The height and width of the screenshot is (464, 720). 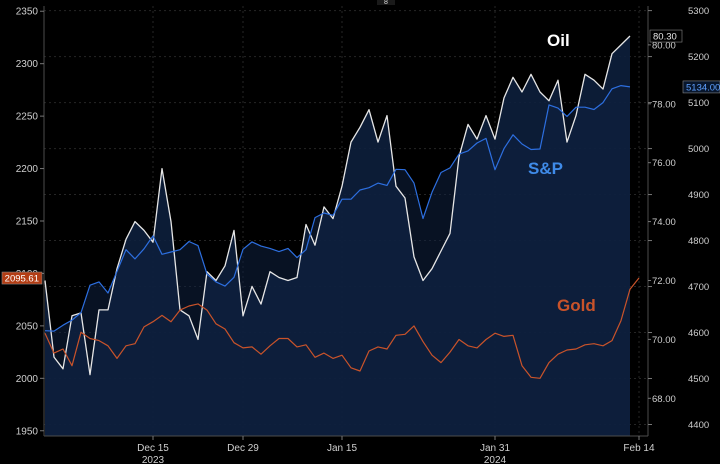 What do you see at coordinates (27, 117) in the screenshot?
I see `left-tick-label: 2250` at bounding box center [27, 117].